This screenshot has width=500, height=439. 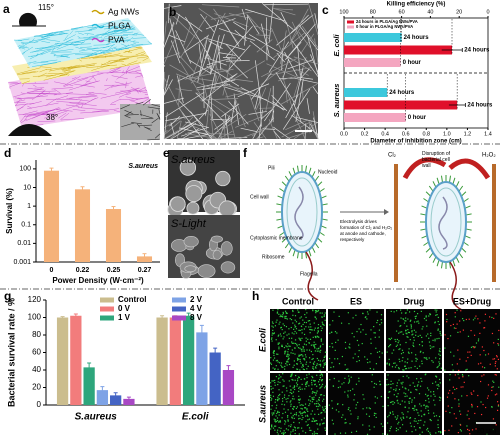 What do you see at coordinates (299, 213) in the screenshot?
I see `nucleoid` at bounding box center [299, 213].